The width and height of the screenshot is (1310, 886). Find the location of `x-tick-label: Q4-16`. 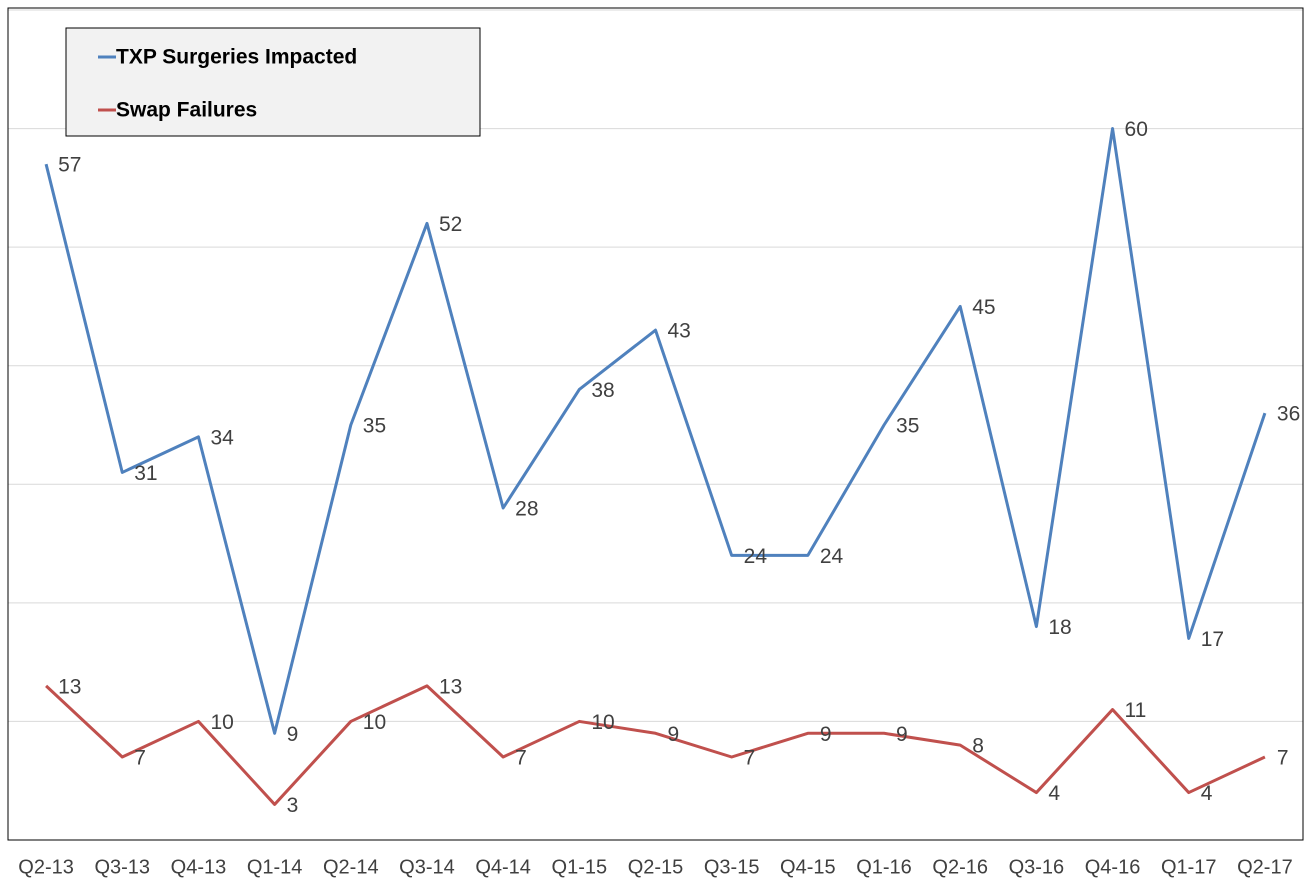

x-tick-label: Q4-16 is located at coordinates (1113, 867).